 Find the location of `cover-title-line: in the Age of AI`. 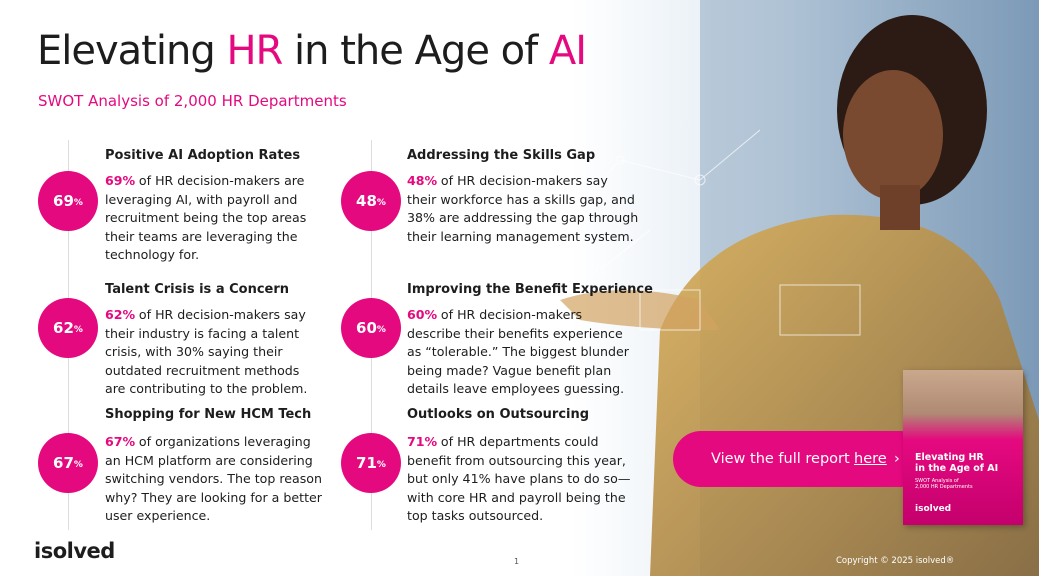

cover-title-line: in the Age of AI is located at coordinates (957, 468).